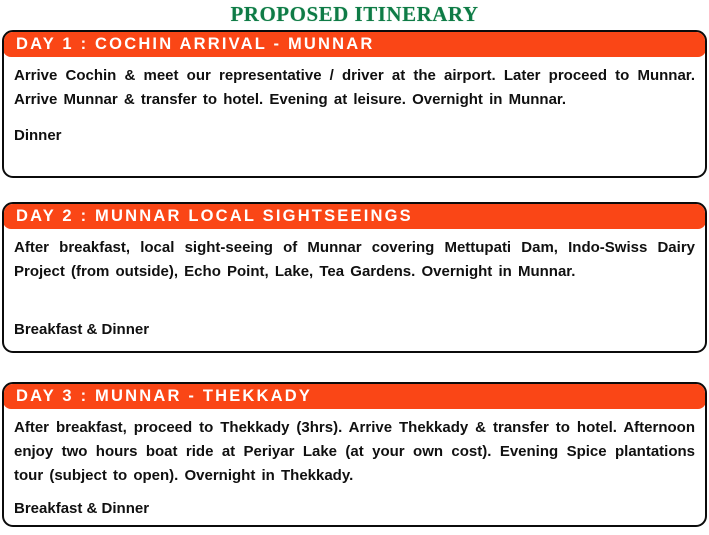  I want to click on day-3-header: DAY 3 : MUNNAR - THEKKADY, so click(354, 396).